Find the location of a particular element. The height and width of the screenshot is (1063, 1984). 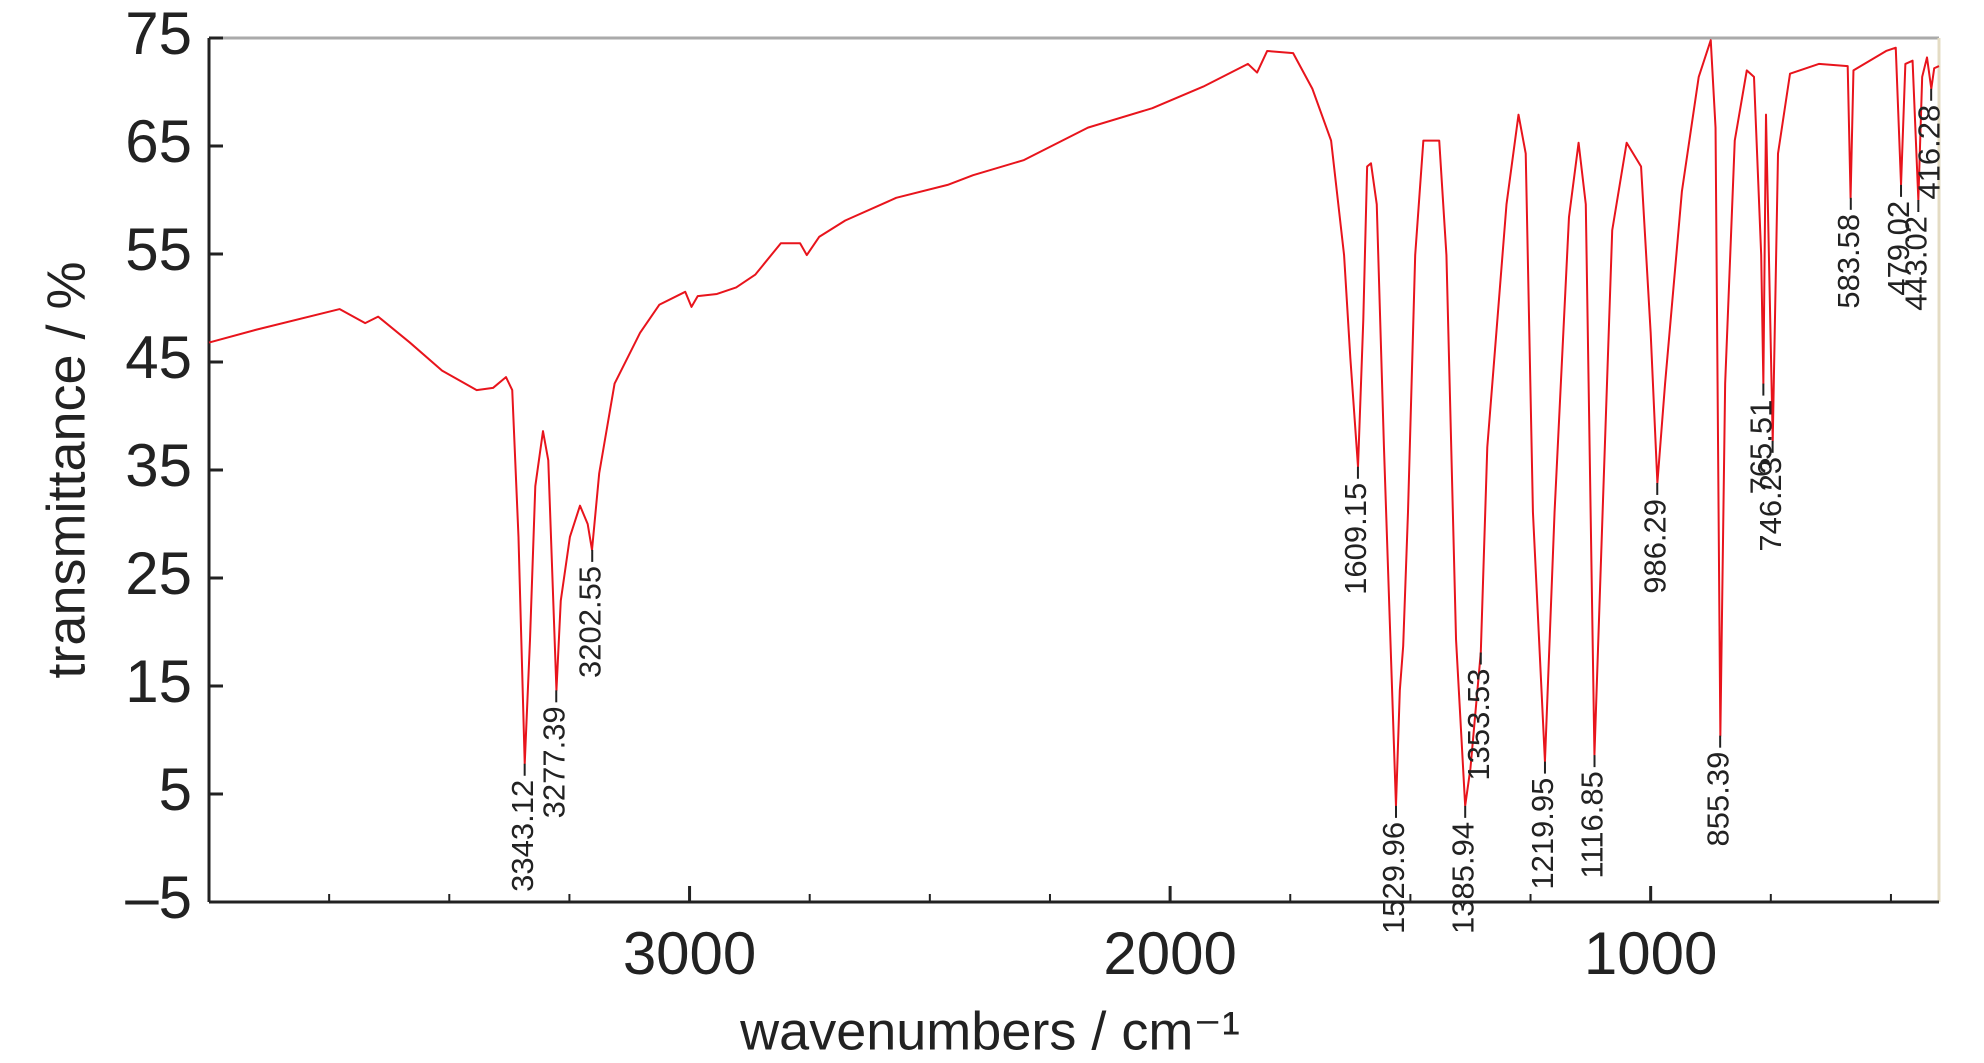

peak-label: 443.02 is located at coordinates (1916, 263).